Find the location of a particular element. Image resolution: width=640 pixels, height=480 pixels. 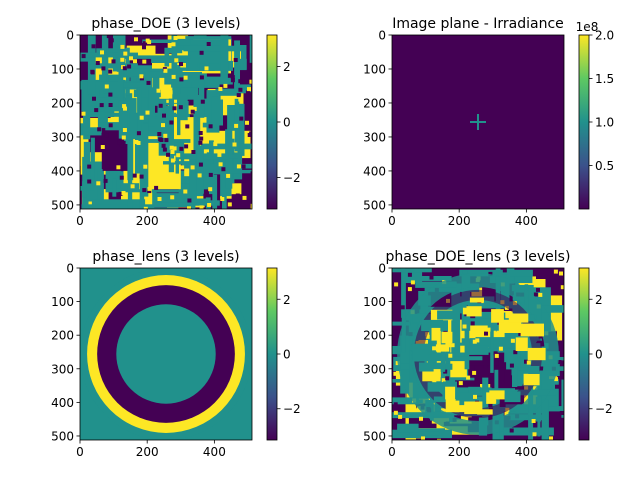

subplot-title: phase_lens (3 levels) is located at coordinates (165, 257).